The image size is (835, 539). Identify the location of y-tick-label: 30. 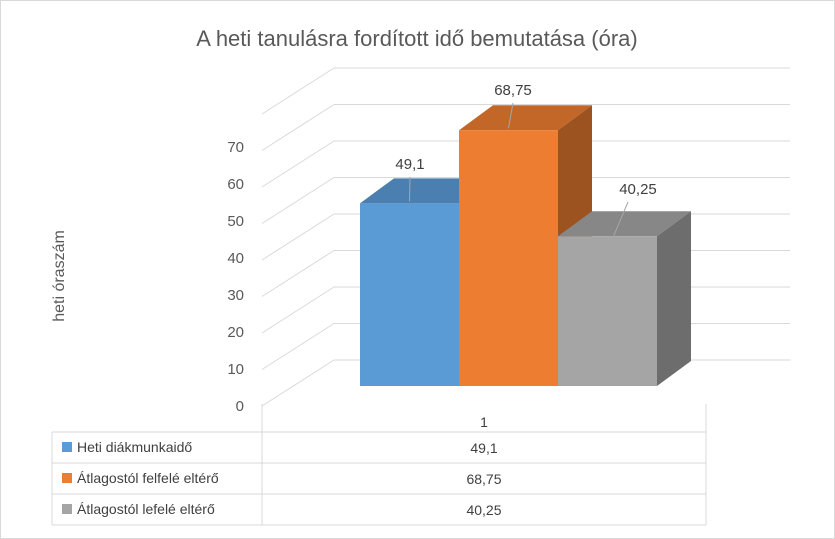
(235, 295).